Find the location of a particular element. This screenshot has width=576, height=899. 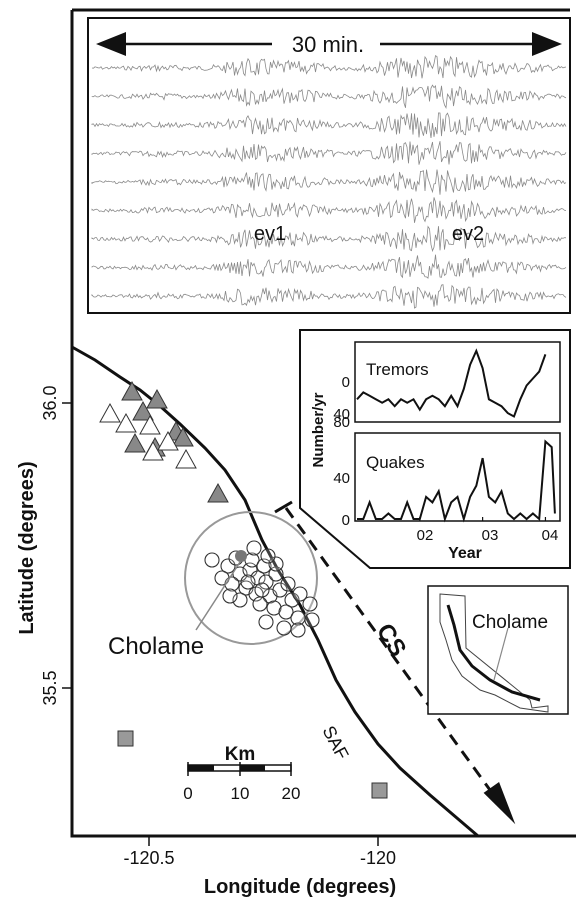

california-inset: Cholame is located at coordinates (498, 650).